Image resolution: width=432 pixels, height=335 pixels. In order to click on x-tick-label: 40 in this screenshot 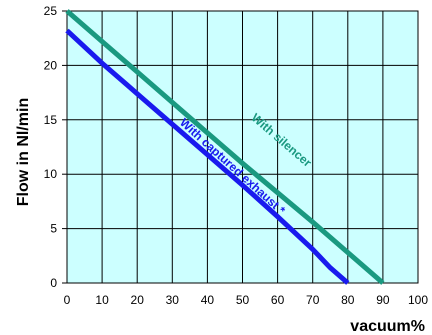, I will do `click(208, 300)`.